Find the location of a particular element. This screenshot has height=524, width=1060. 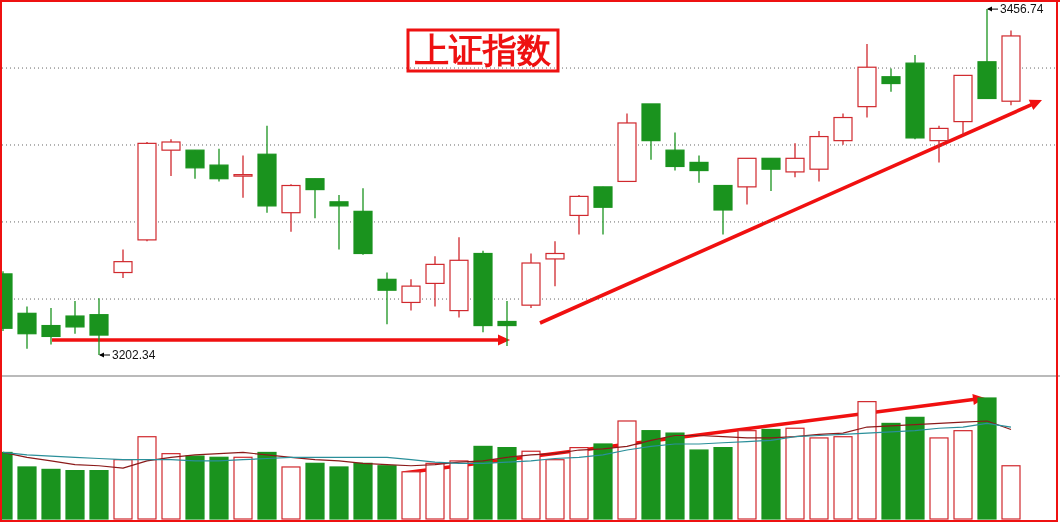

text: 上证指数 is located at coordinates (483, 50).